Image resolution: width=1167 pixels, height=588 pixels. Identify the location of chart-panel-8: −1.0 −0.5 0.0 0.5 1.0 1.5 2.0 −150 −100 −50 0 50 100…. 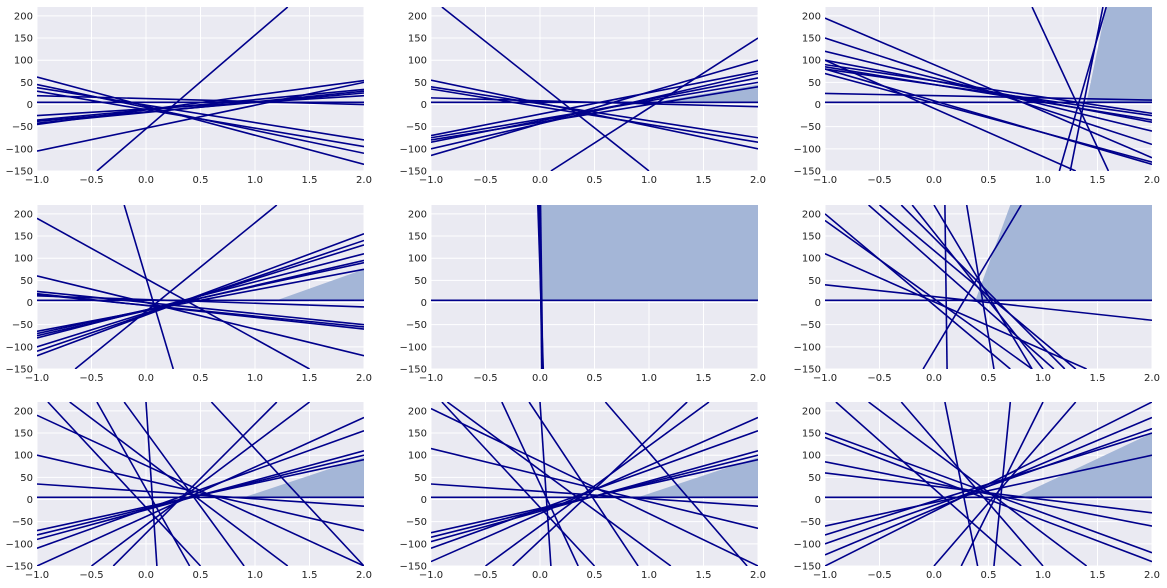
(583, 491).